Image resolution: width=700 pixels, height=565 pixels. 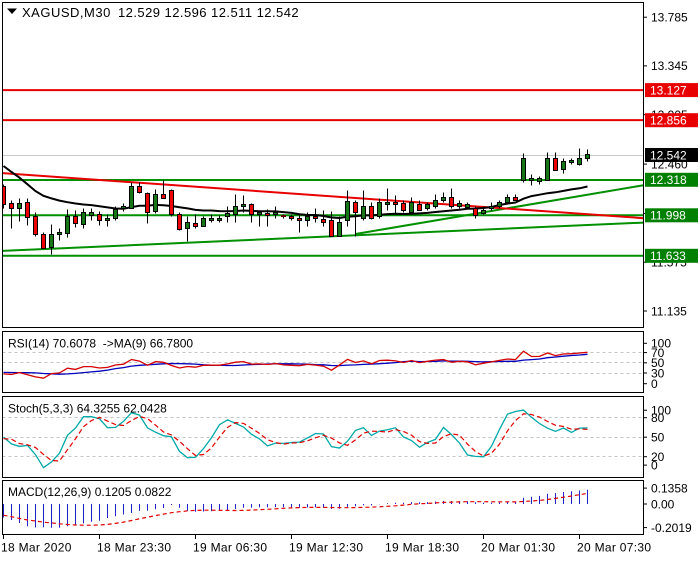 I want to click on svg-text: 11.998, so click(x=668, y=216).